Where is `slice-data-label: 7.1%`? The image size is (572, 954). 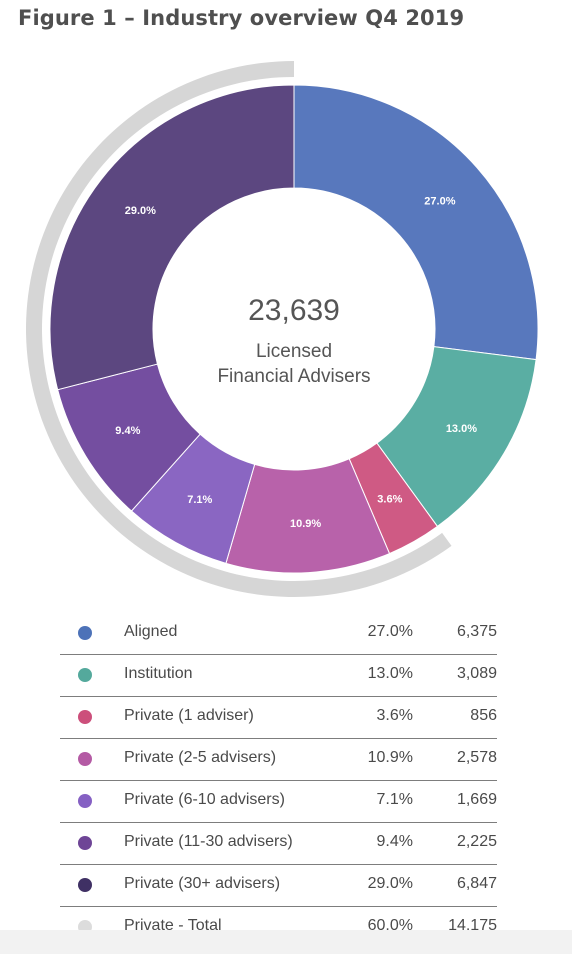
slice-data-label: 7.1% is located at coordinates (199, 500).